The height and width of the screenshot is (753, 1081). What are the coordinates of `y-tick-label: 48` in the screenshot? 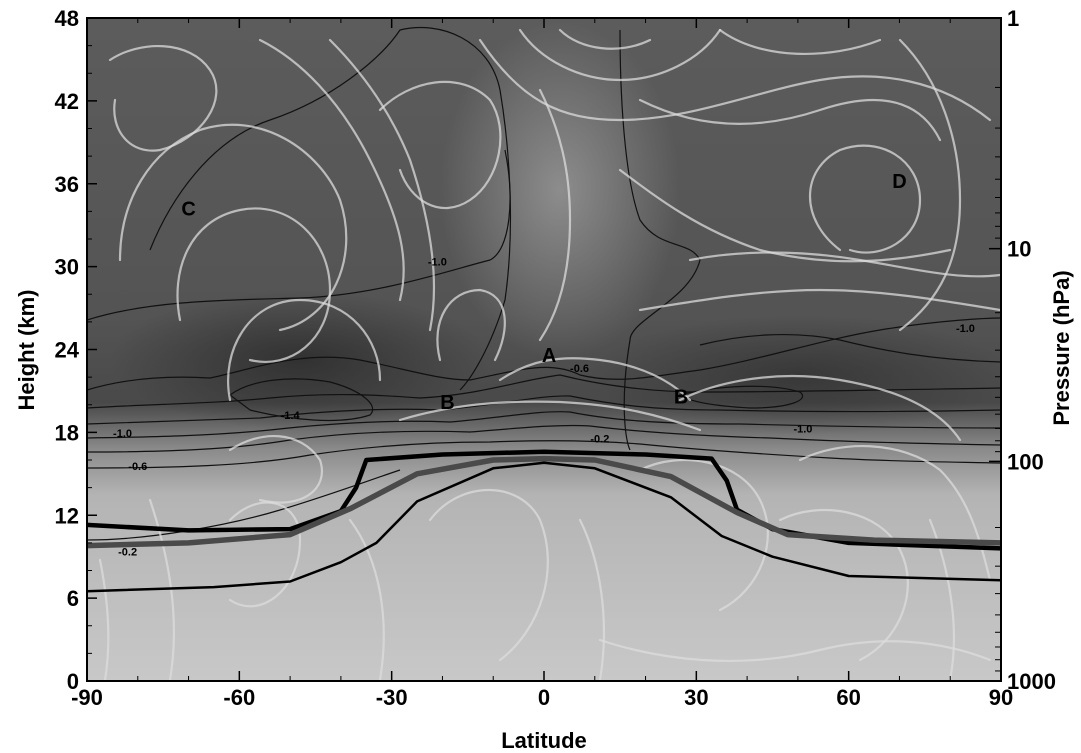 It's located at (67, 18).